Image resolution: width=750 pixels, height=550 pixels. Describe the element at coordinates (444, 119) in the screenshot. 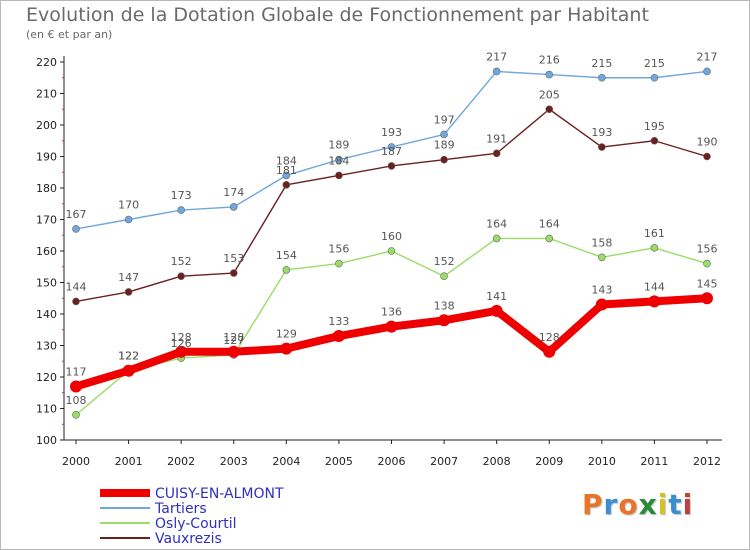

I see `data-label: 197` at that location.